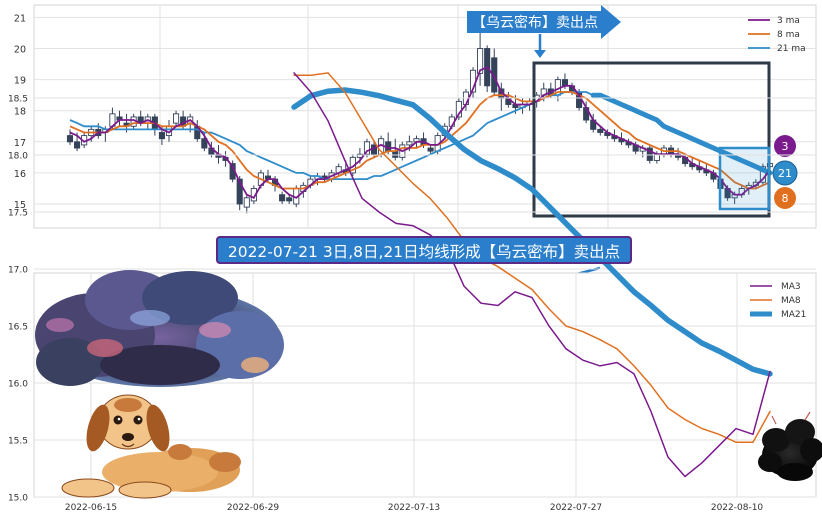 The image size is (822, 520). Describe the element at coordinates (424, 250) in the screenshot. I see `signal-banner: 2022-07-21 3日,8日,21日均线形成【乌云密布】卖出点` at that location.